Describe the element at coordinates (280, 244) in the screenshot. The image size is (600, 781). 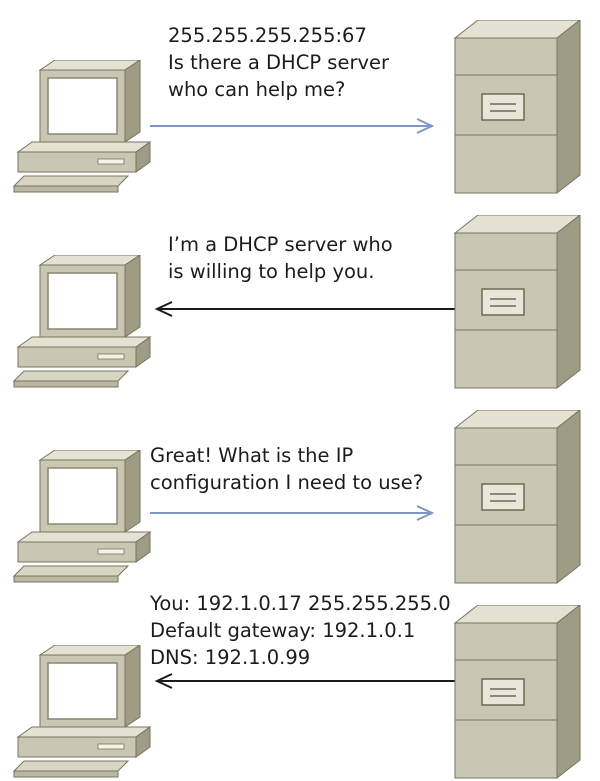
I see `message-line: I’m a DHCP server who` at that location.